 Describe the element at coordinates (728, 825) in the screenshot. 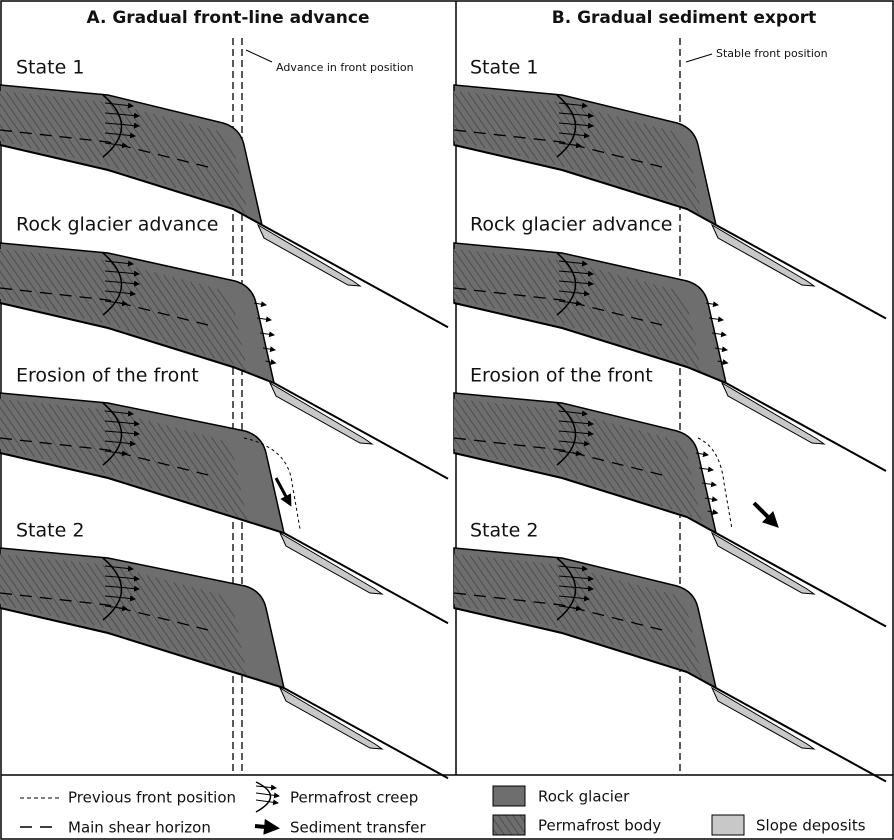

I see `legend-slope-icon` at that location.